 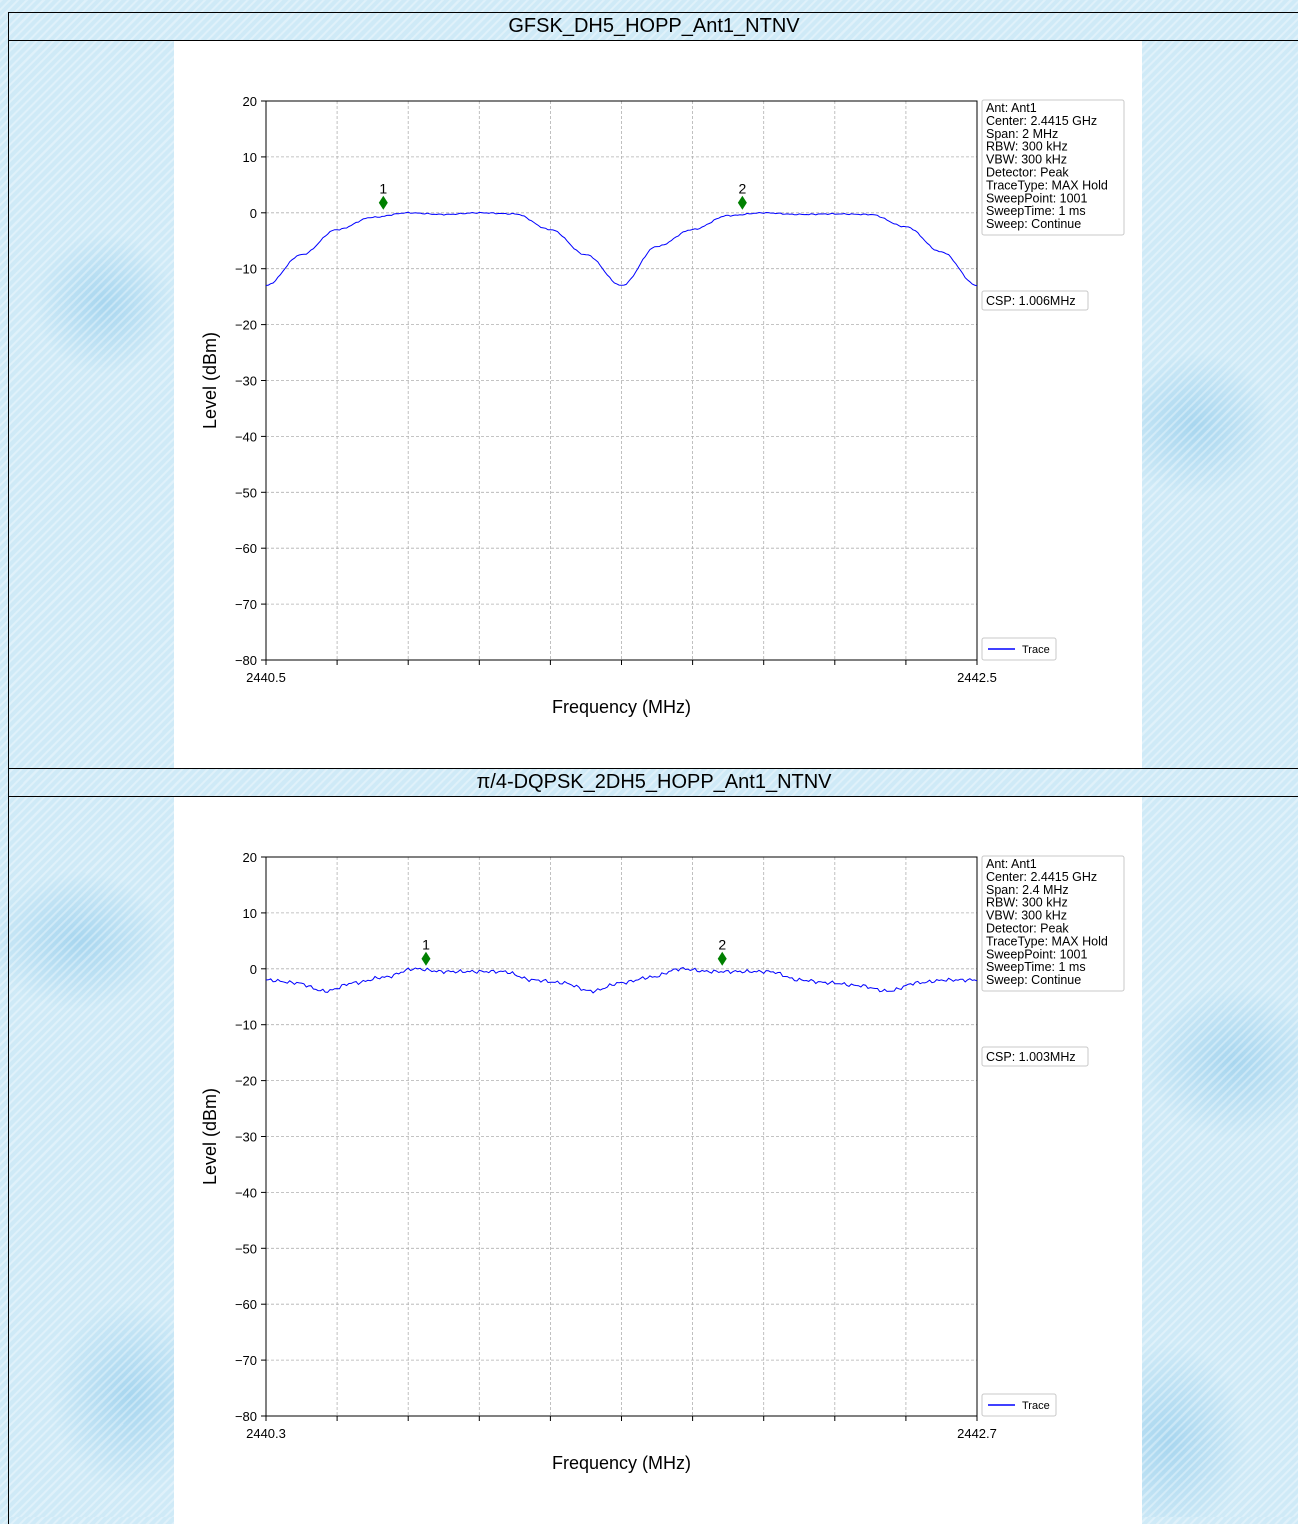 I want to click on csp-label: CSP: 1.003MHz, so click(x=1031, y=1057).